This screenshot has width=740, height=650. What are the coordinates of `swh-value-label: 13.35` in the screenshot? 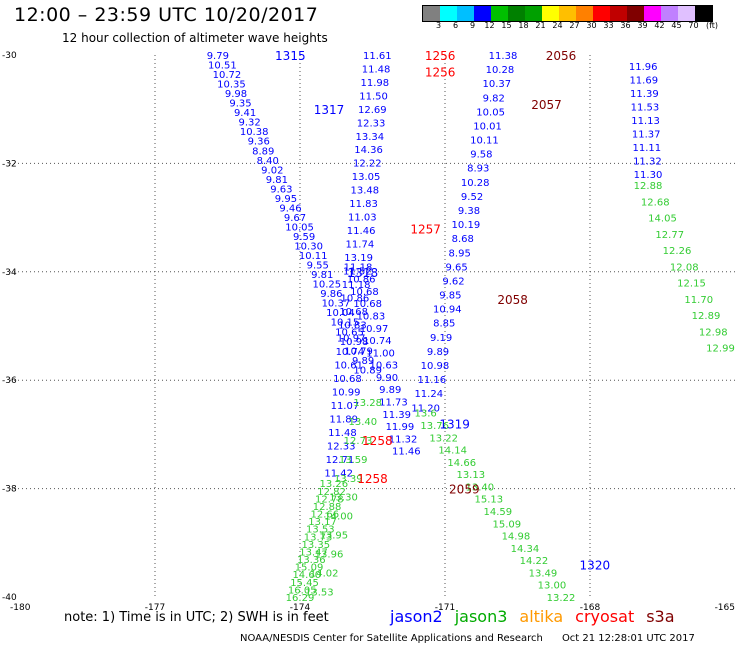 It's located at (315, 545).